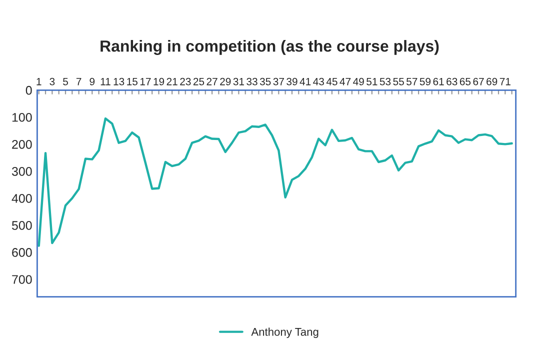  What do you see at coordinates (252, 82) in the screenshot?
I see `x-tick-label: 33` at bounding box center [252, 82].